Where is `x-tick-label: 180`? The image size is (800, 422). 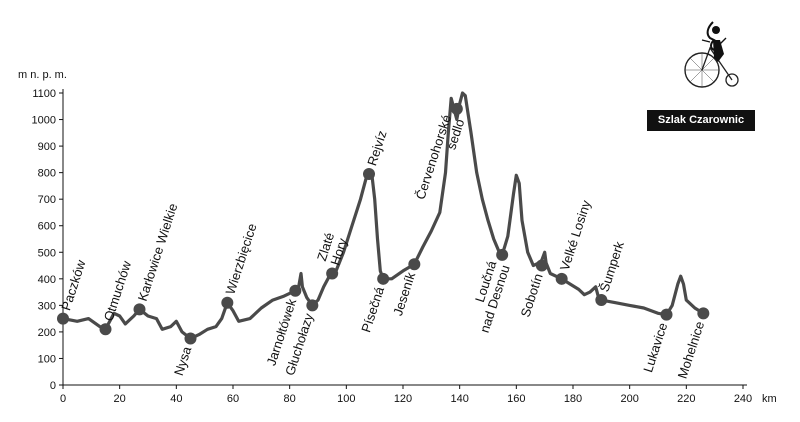
x-tick-label: 180 is located at coordinates (573, 399).